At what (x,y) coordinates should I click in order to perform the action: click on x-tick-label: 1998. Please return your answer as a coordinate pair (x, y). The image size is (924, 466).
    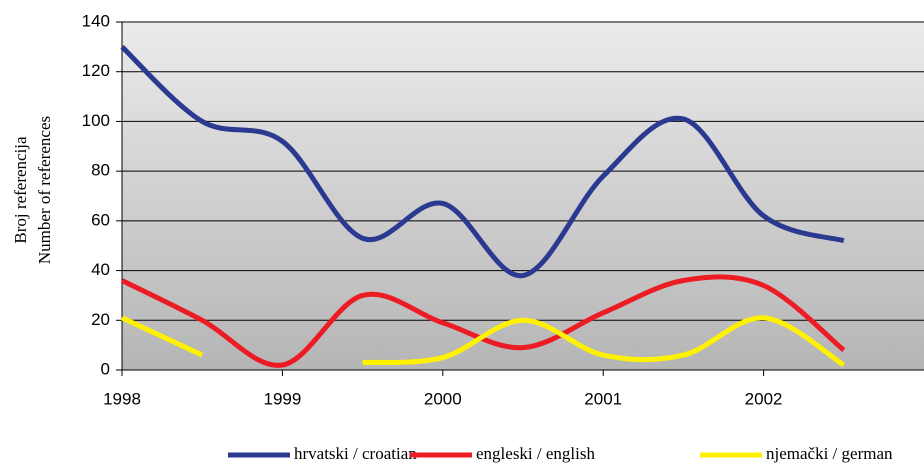
    Looking at the image, I should click on (122, 398).